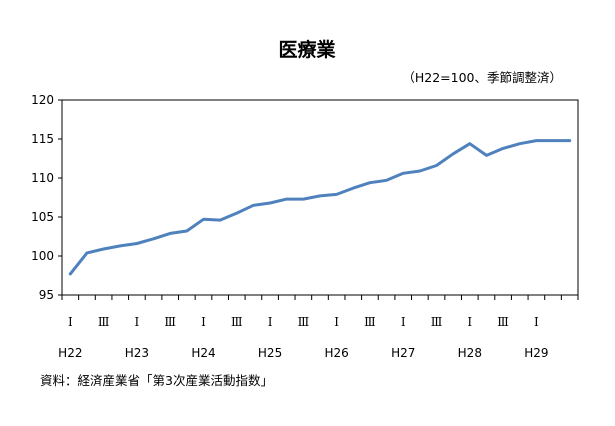 Image resolution: width=615 pixels, height=426 pixels. I want to click on x-axis: Ⅰ Ⅲ Ⅰ Ⅲ Ⅰ Ⅲ Ⅰ Ⅲ Ⅰ Ⅲ Ⅰ Ⅲ Ⅰ Ⅲ Ⅰ H22 H23 H24 H25 H26 H27 H28 H29, so click(318, 327).